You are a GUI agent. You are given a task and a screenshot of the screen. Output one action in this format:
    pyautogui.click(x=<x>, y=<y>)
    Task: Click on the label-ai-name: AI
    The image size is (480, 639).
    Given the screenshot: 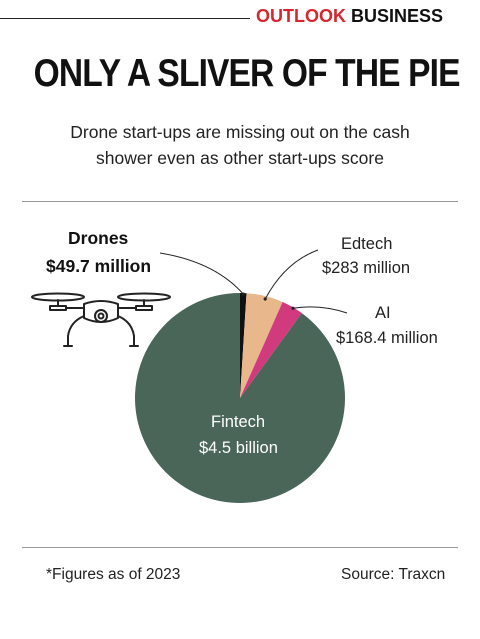 What is the action you would take?
    pyautogui.click(x=383, y=313)
    